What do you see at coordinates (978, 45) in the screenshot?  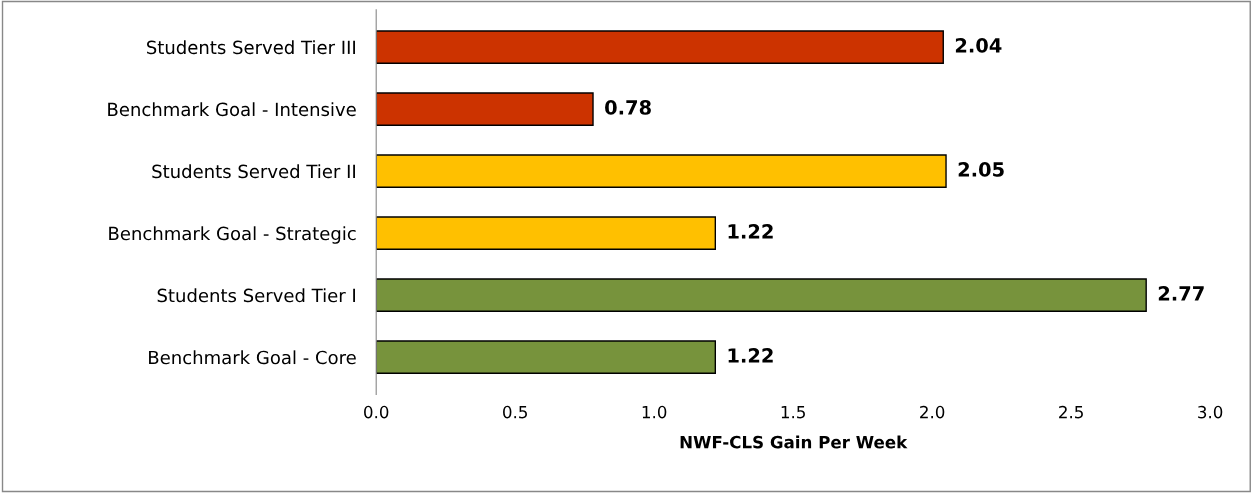 I see `data-label: 2.04` at bounding box center [978, 45].